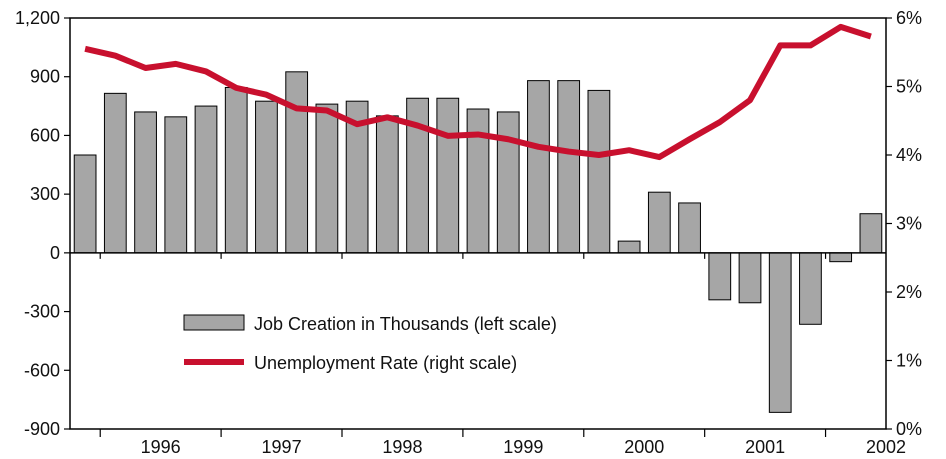 This screenshot has height=459, width=946. What do you see at coordinates (909, 87) in the screenshot?
I see `right-tick-label-1: 5%` at bounding box center [909, 87].